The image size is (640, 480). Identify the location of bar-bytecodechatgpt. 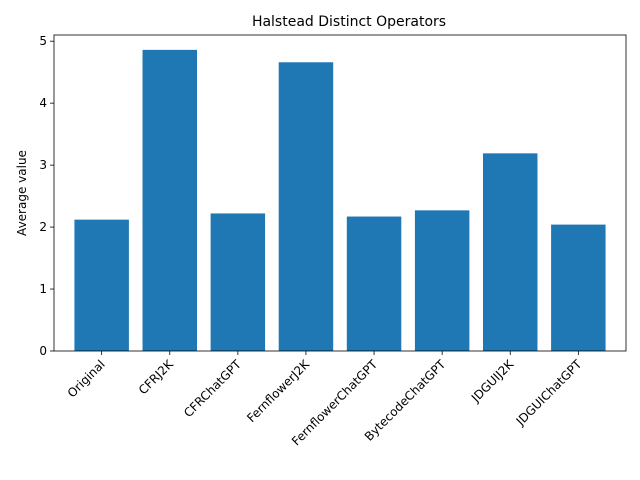
(442, 280).